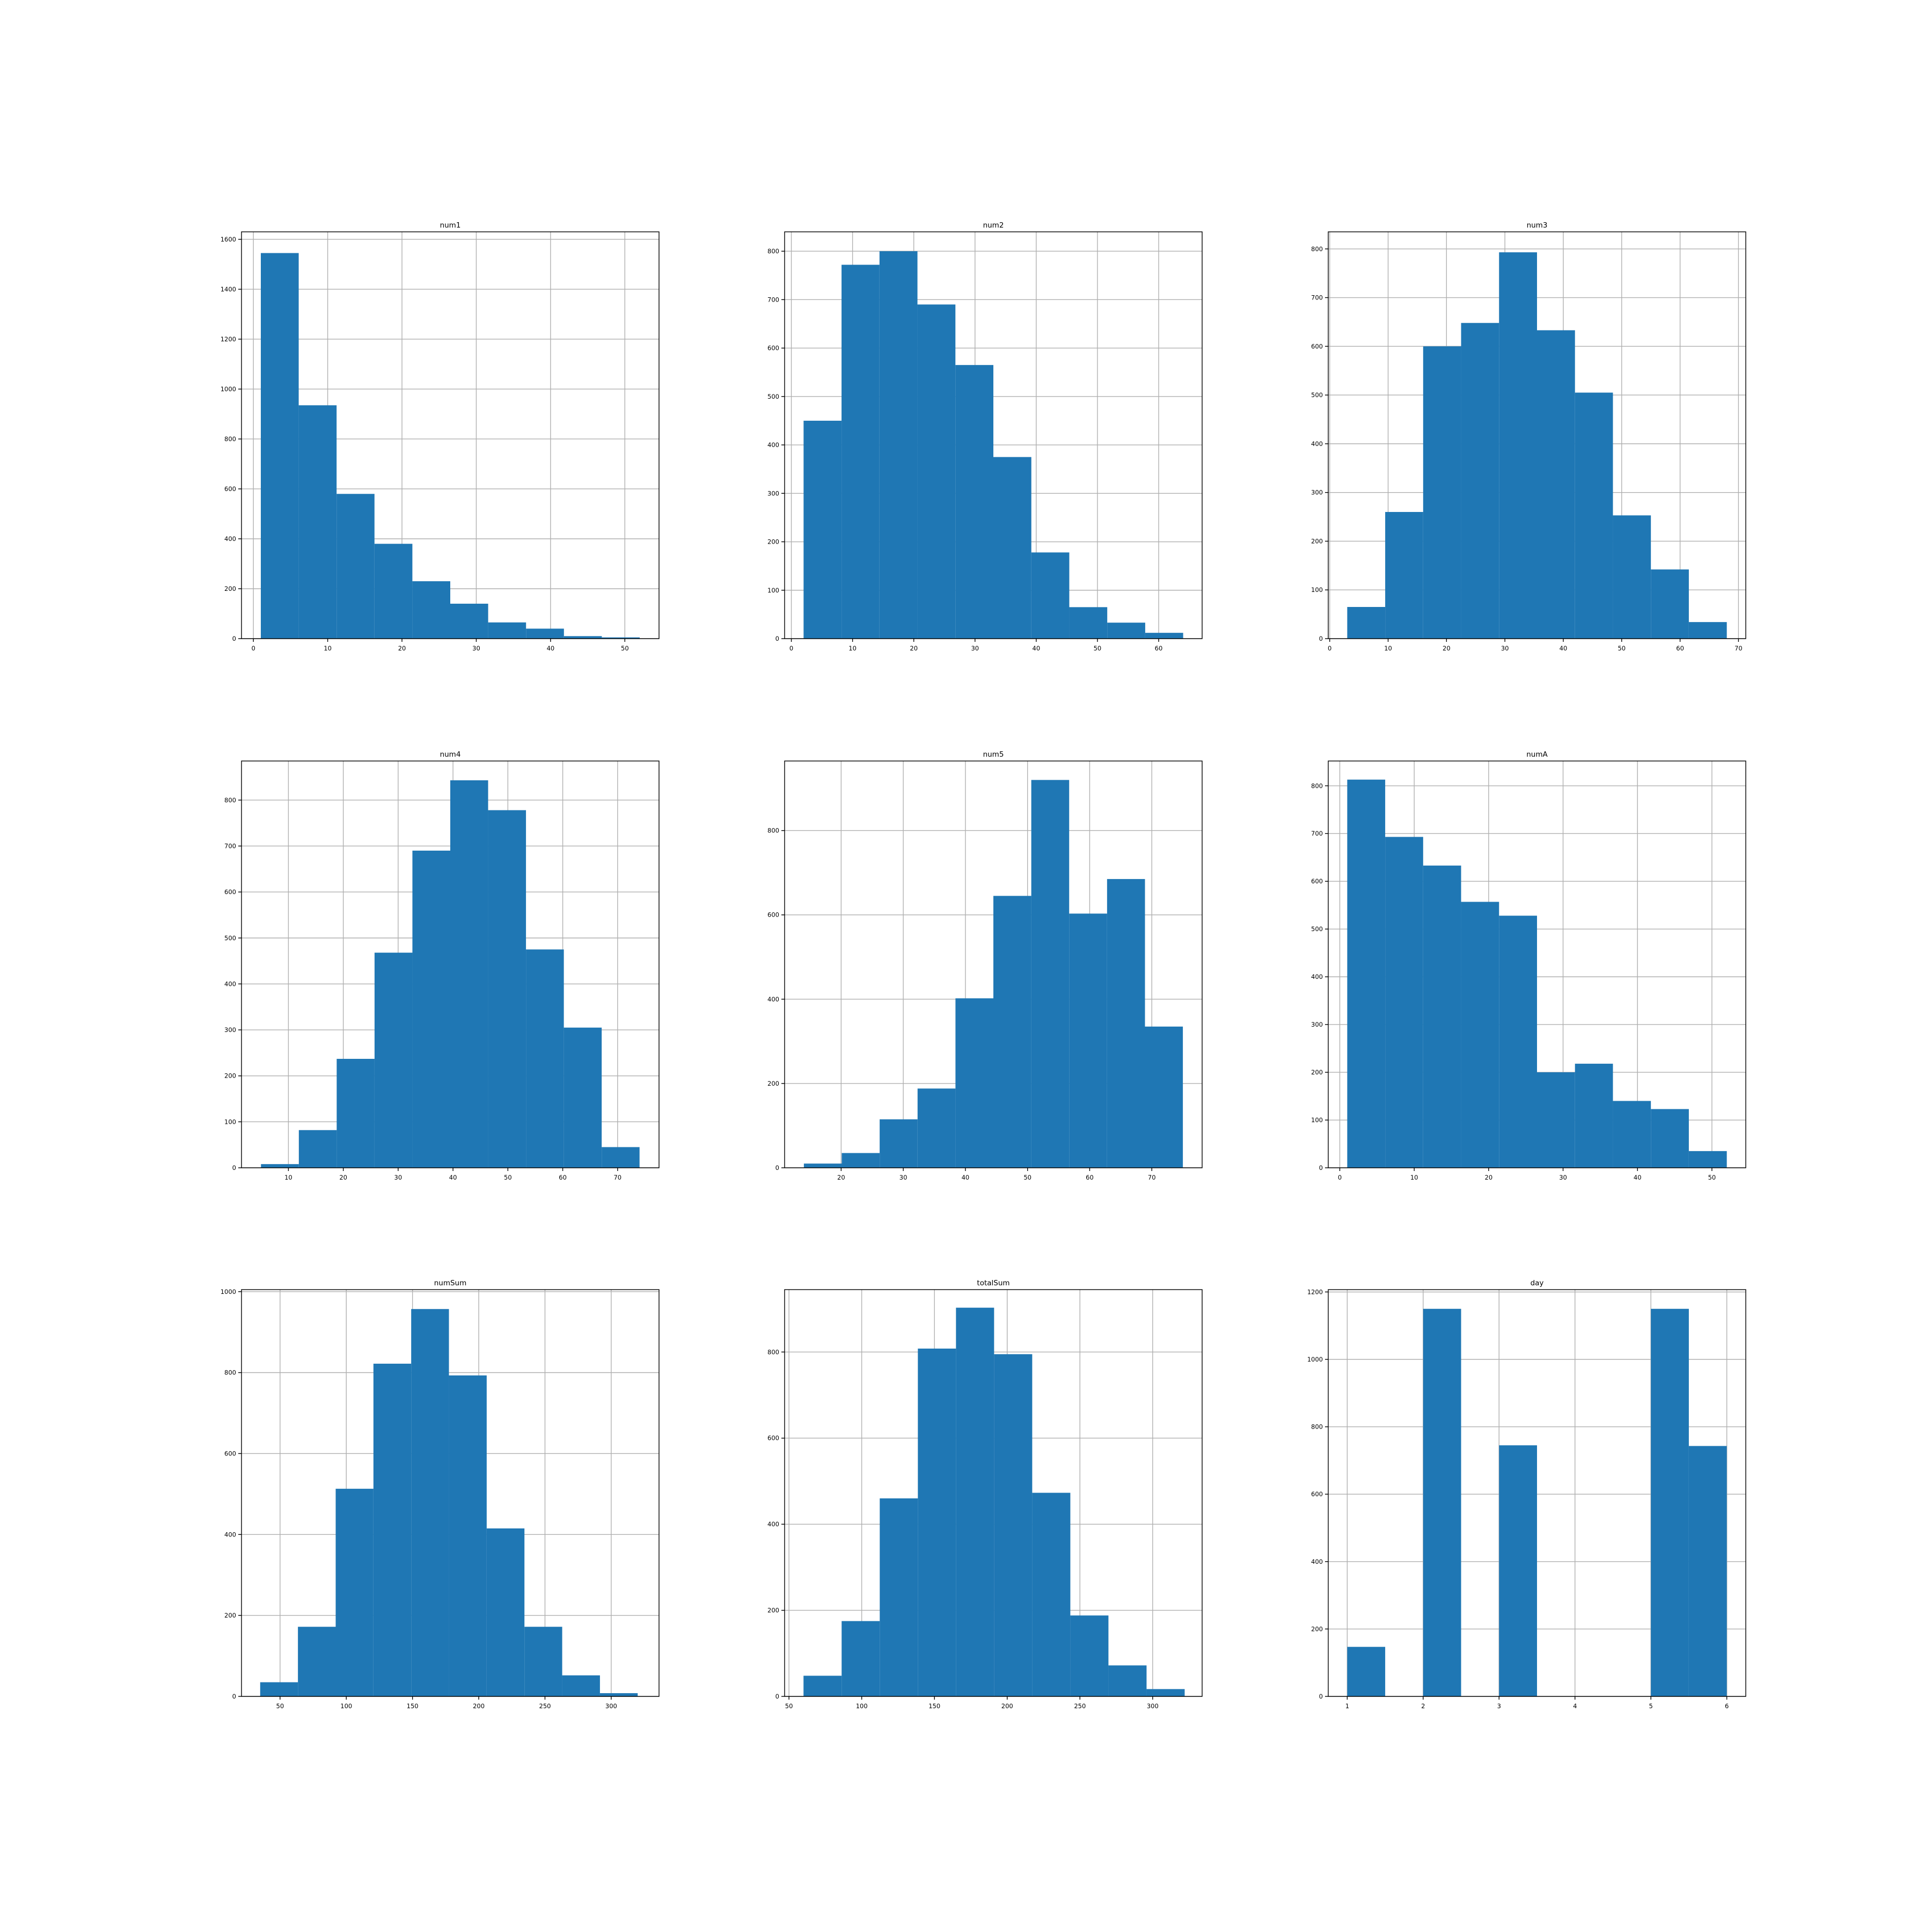 The height and width of the screenshot is (1932, 1932). What do you see at coordinates (1315, 1359) in the screenshot?
I see `y-tick-label: 1000` at bounding box center [1315, 1359].